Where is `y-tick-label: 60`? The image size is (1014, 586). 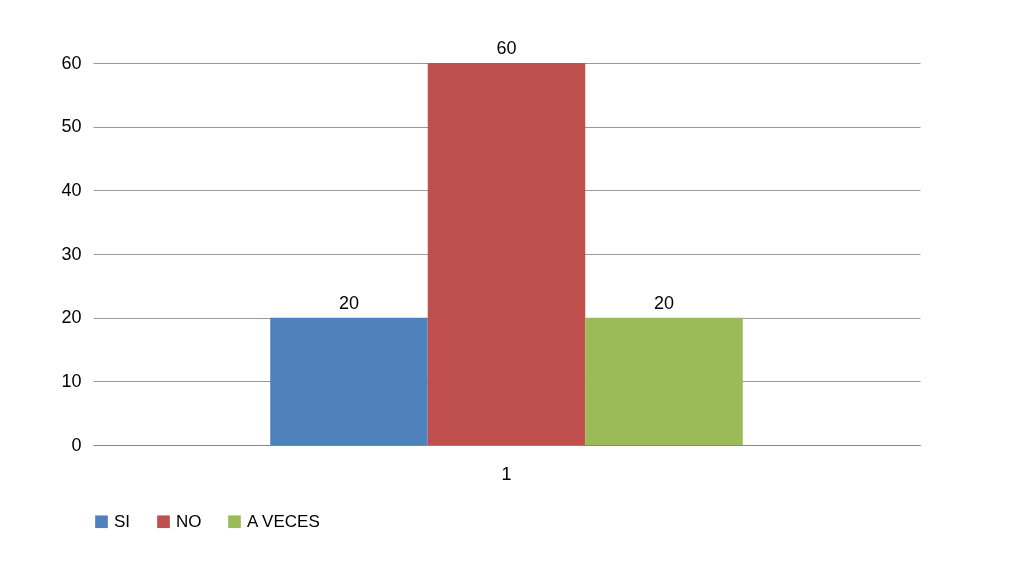
y-tick-label: 60 is located at coordinates (71, 62).